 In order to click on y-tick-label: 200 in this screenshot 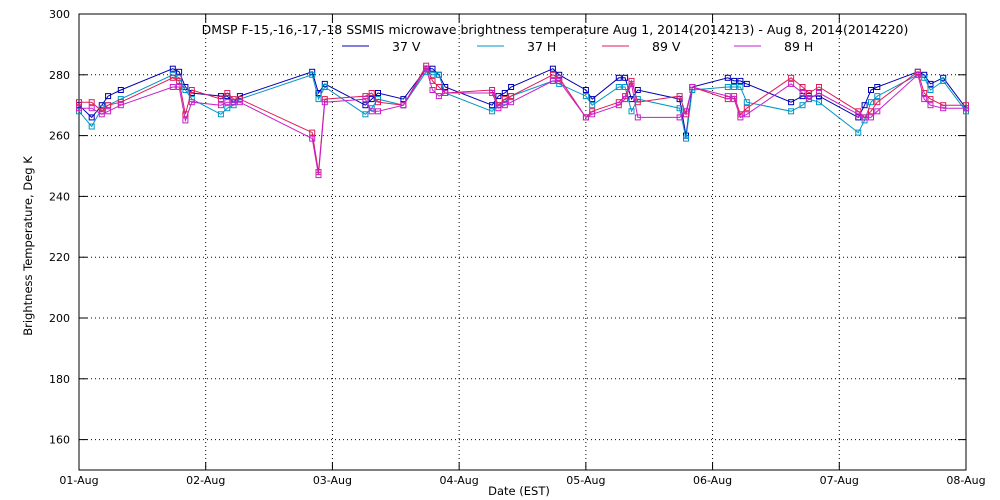, I will do `click(59, 318)`.